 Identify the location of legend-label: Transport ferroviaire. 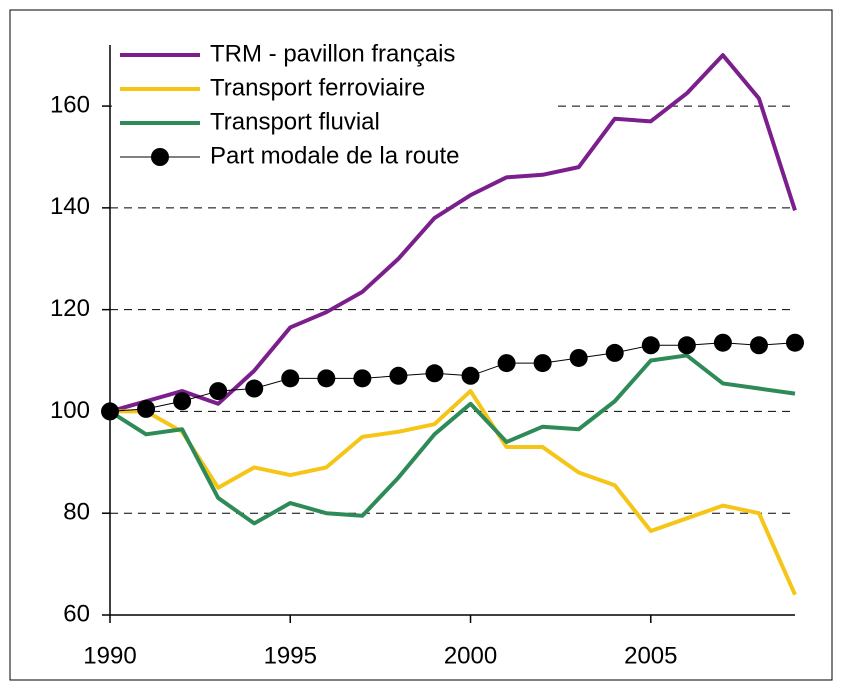
(317, 87).